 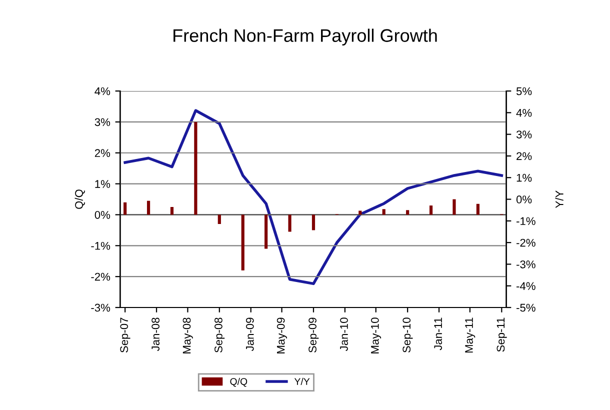 I want to click on y2-tick-label: -5%, so click(x=526, y=308).